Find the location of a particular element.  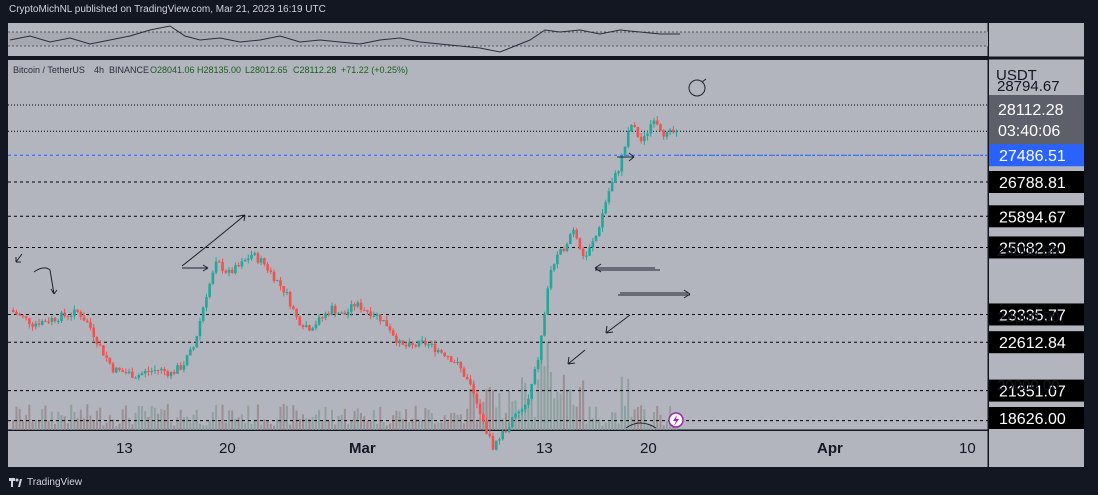

bar-countdown: 03:40:06 is located at coordinates (1029, 131).